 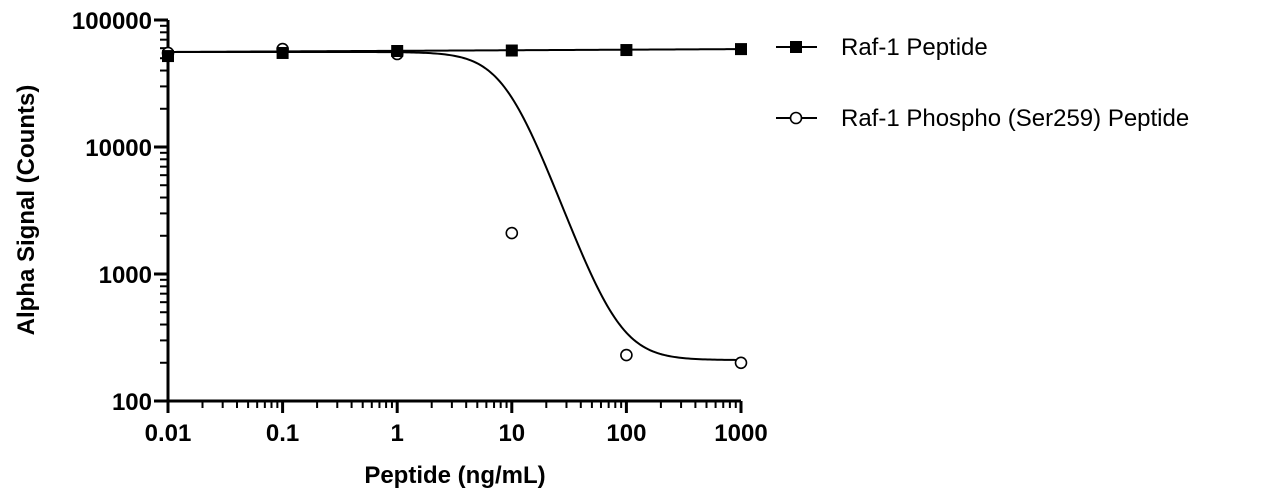 I want to click on legend-label-2: Raf-1 Phospho (Ser259) Peptide, so click(x=1015, y=118).